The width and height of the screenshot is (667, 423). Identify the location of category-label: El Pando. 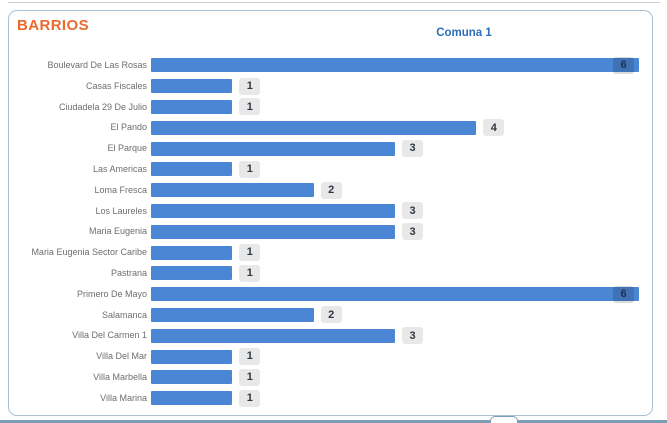
(128, 127).